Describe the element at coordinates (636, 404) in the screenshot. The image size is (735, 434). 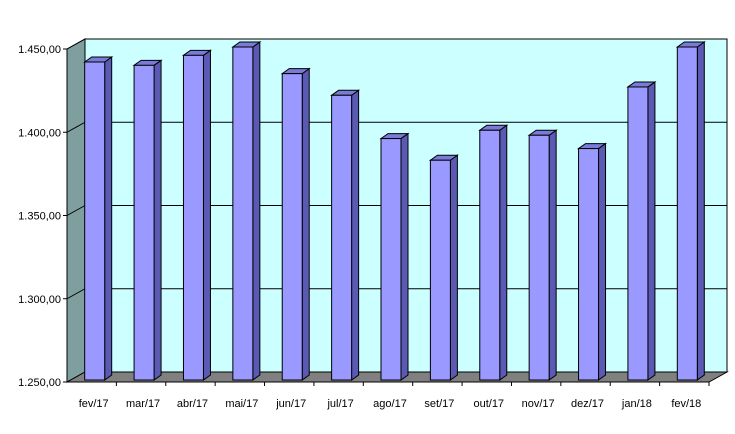
I see `x-tick-label: jan/18` at that location.